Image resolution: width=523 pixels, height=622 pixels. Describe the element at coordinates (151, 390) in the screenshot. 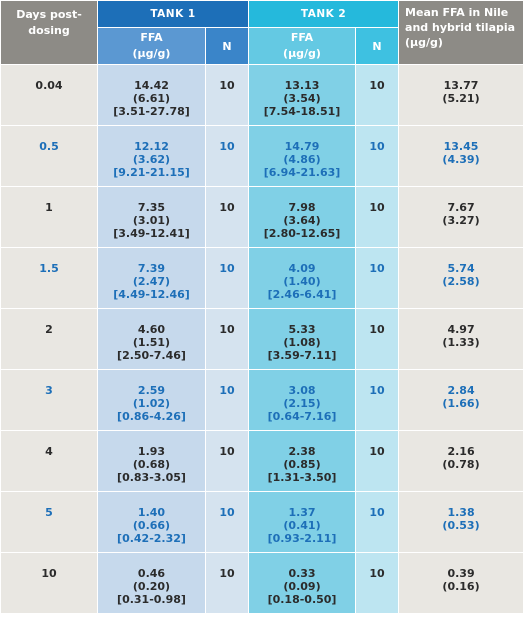

I see `cell-line: 2.59` at that location.